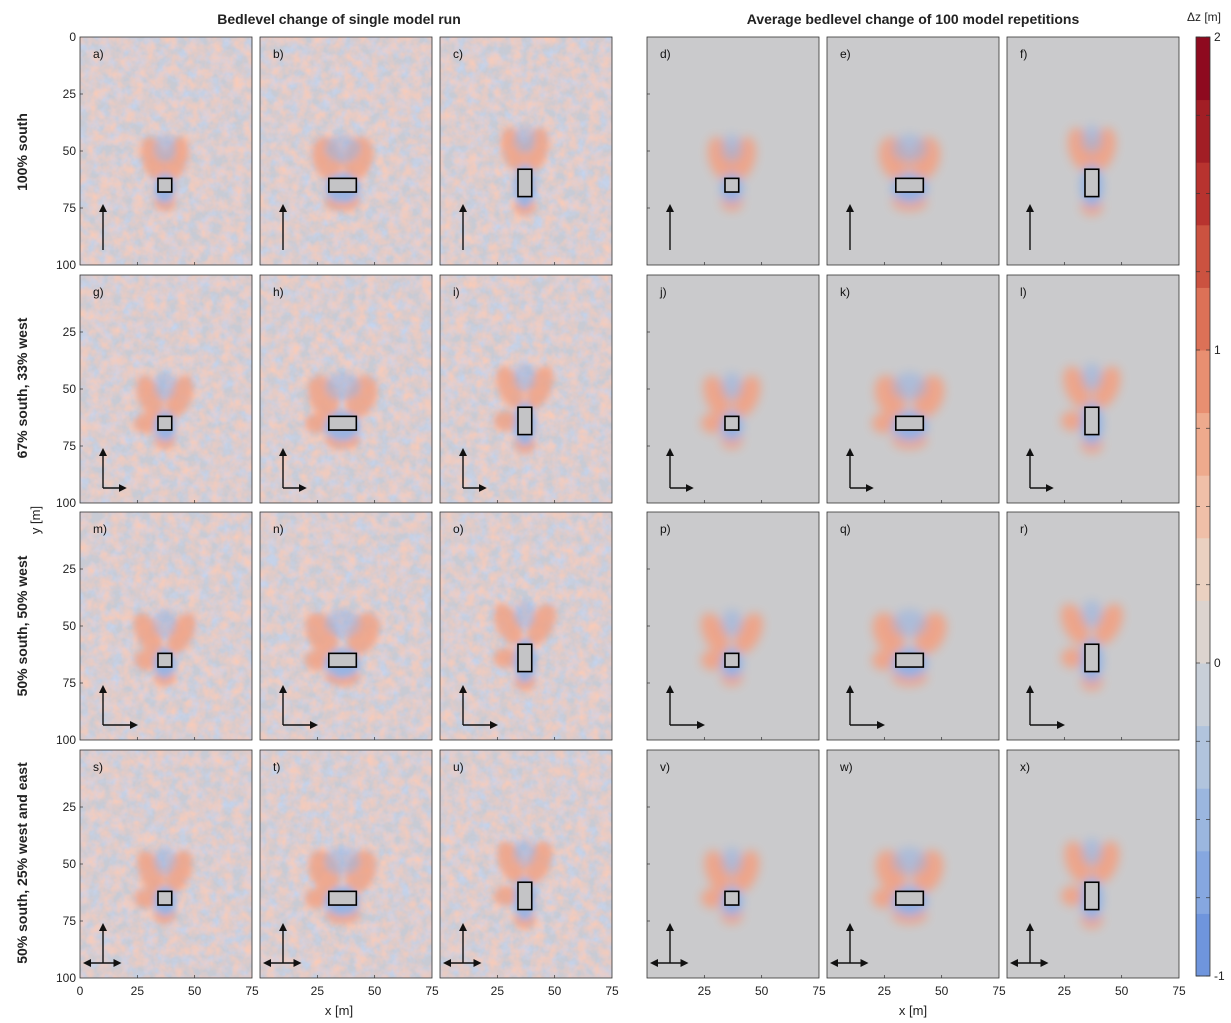  What do you see at coordinates (278, 54) in the screenshot?
I see `panel-letter: b)` at bounding box center [278, 54].